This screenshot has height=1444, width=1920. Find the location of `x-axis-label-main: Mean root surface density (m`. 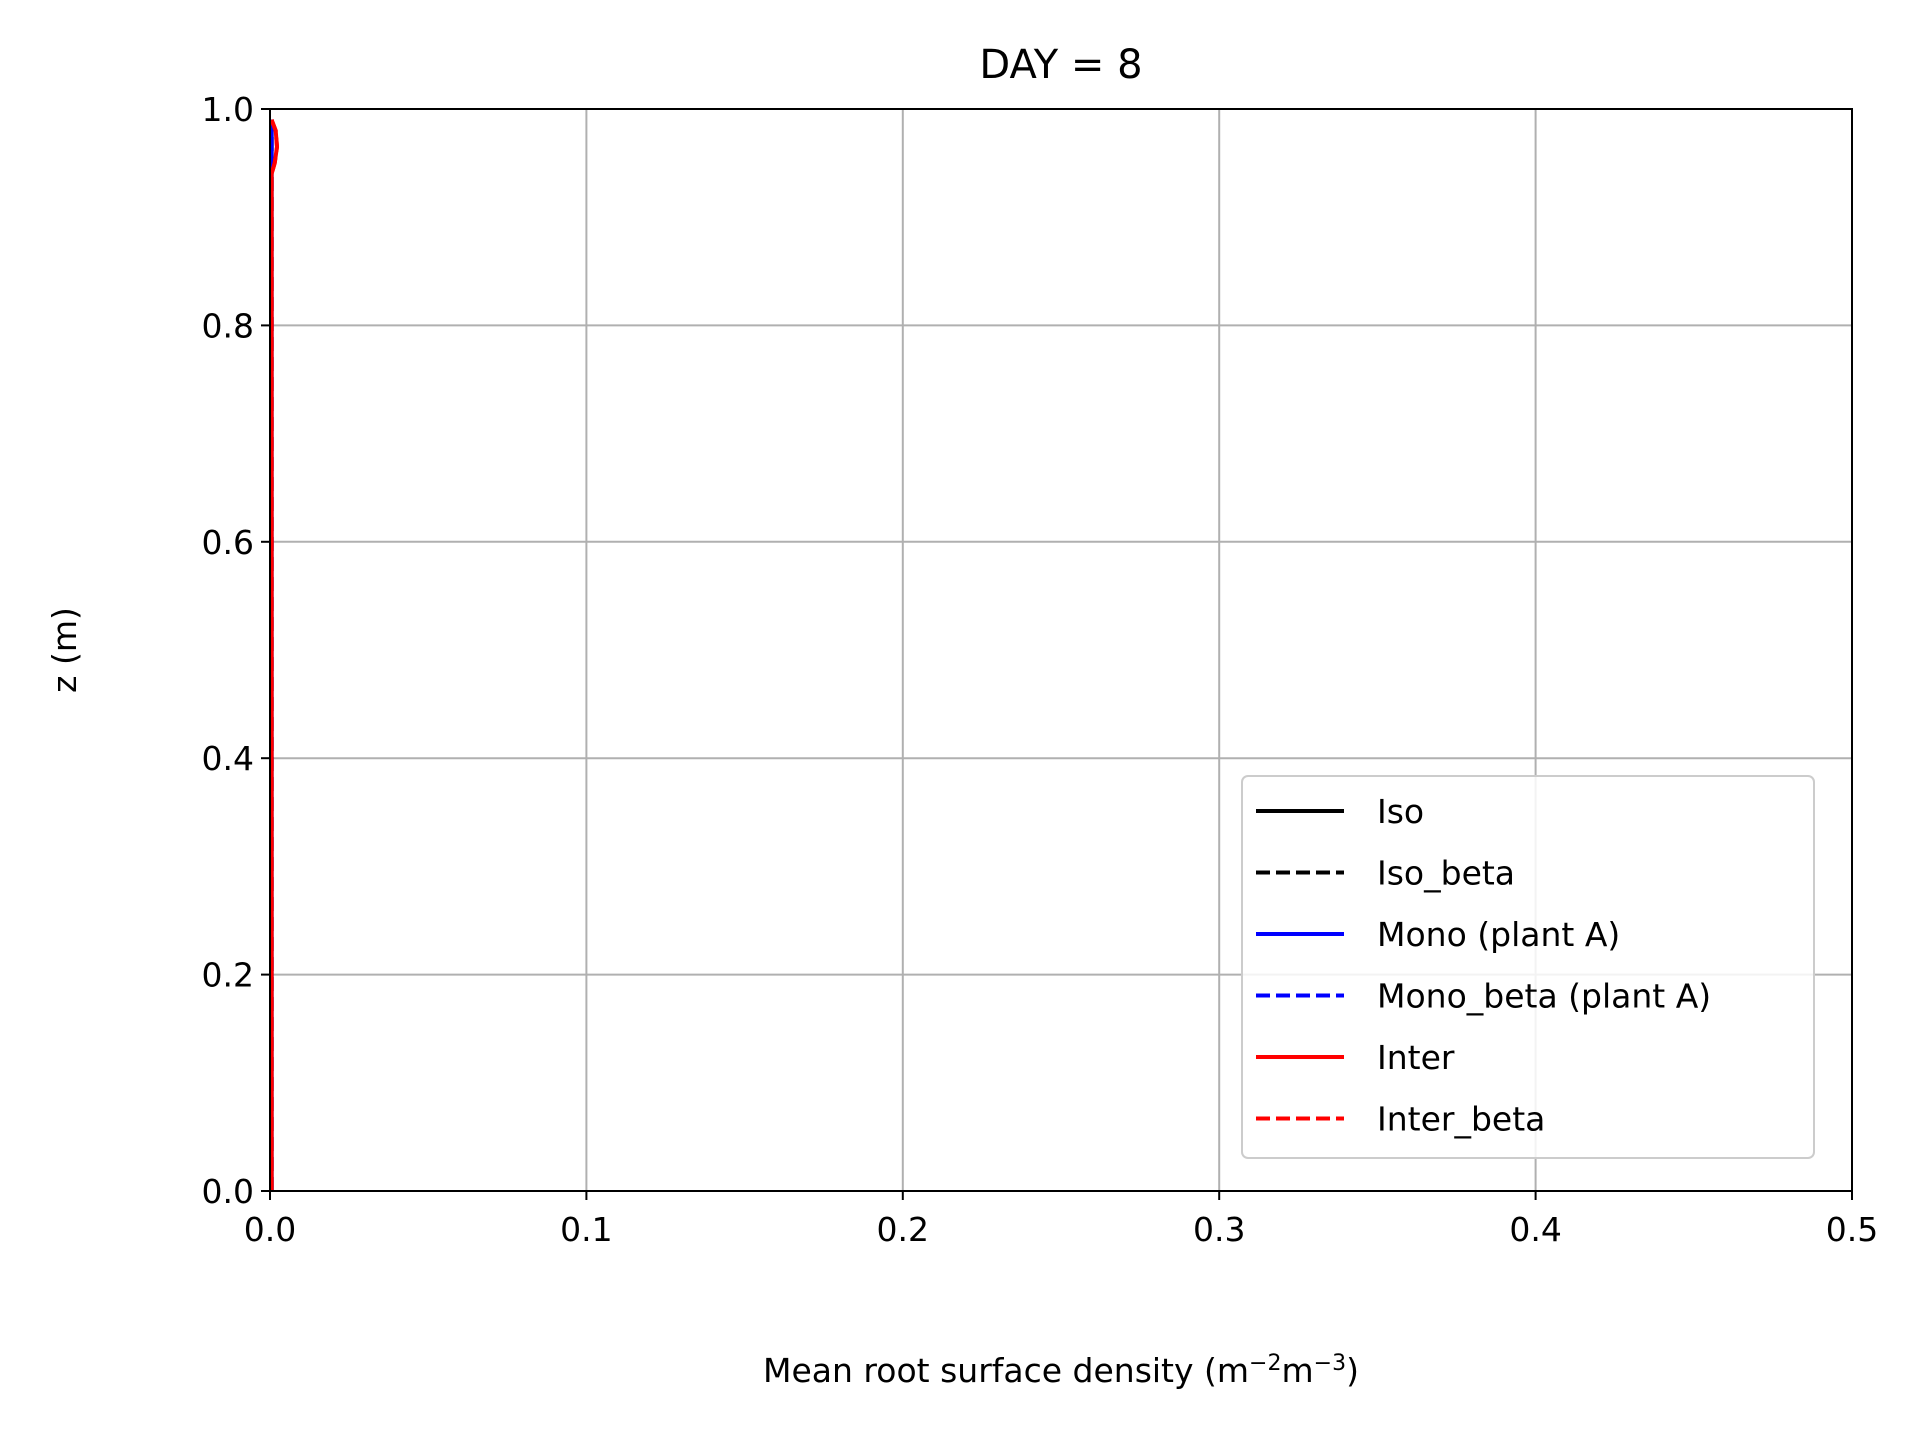

x-axis-label-main: Mean root surface density (m is located at coordinates (1006, 1370).